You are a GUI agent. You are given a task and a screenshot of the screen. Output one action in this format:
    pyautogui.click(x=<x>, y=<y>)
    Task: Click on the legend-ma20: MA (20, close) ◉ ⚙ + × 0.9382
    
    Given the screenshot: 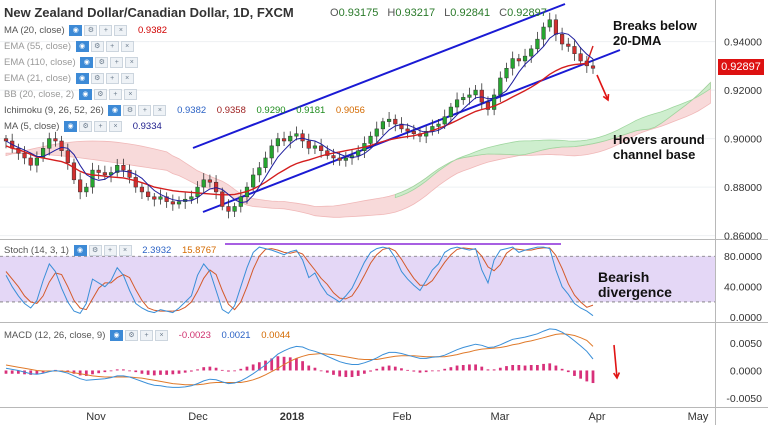 What is the action you would take?
    pyautogui.click(x=85, y=30)
    